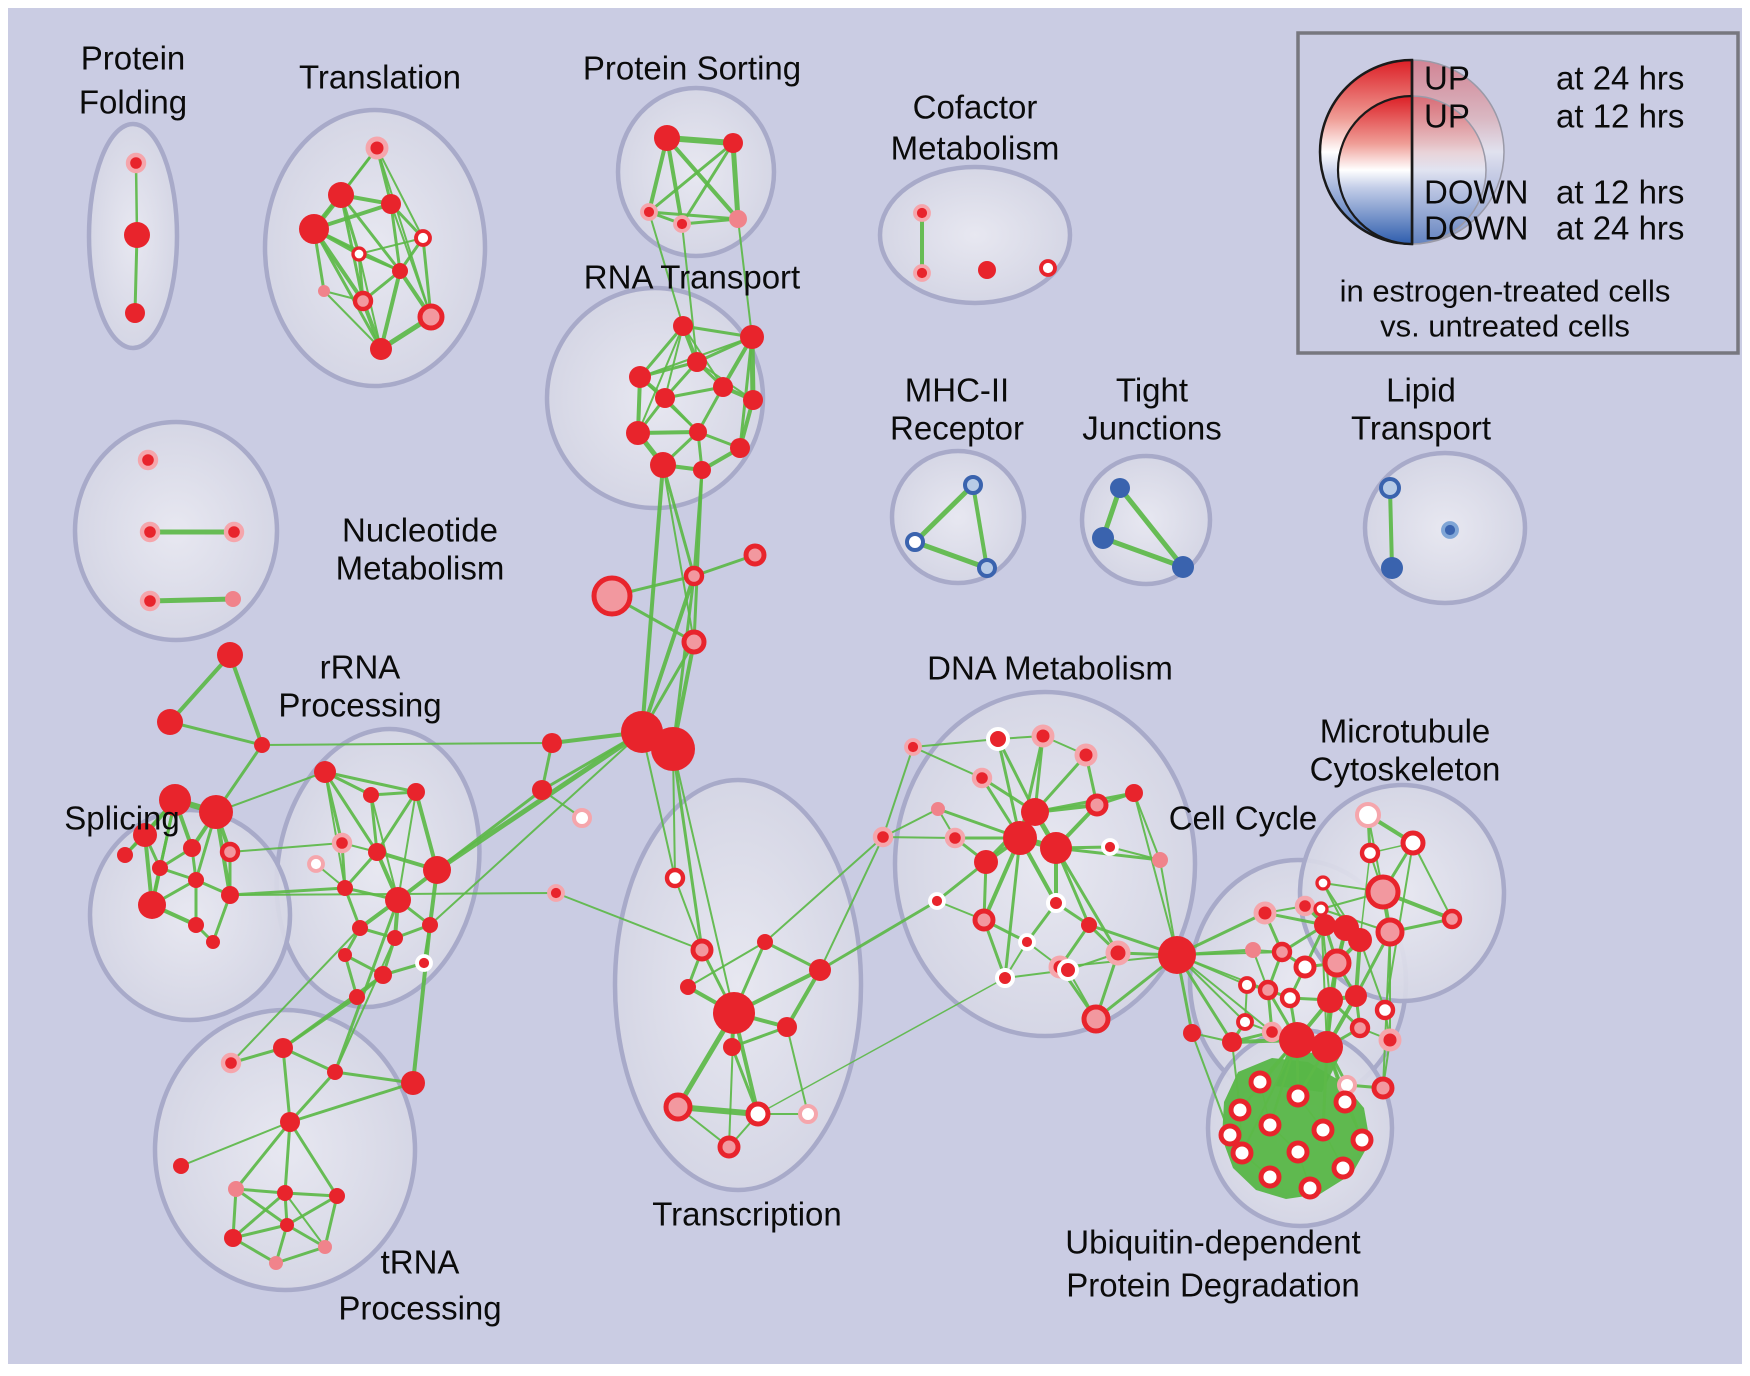 The width and height of the screenshot is (1750, 1376). What do you see at coordinates (922, 273) in the screenshot?
I see `node-cf1` at bounding box center [922, 273].